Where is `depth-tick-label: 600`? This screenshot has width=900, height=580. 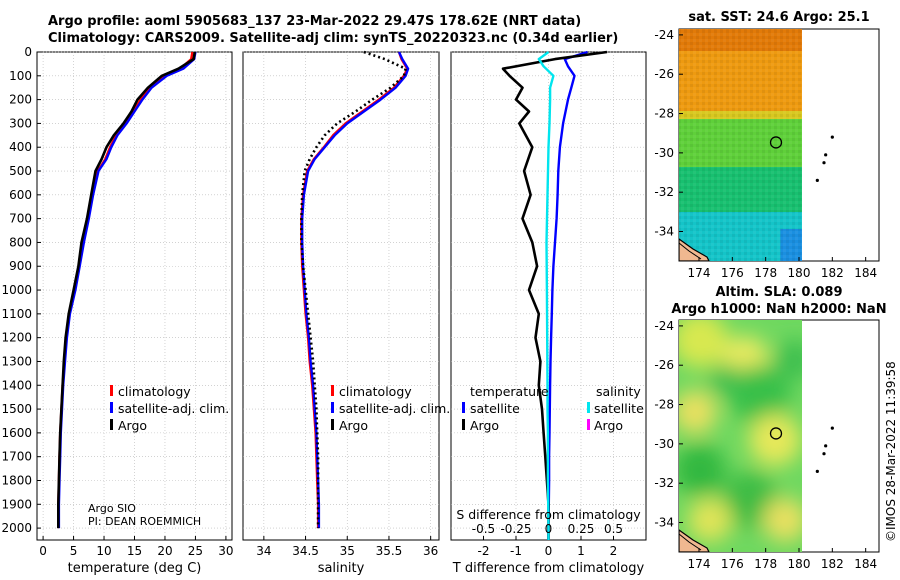 depth-tick-label: 600 is located at coordinates (20, 195).